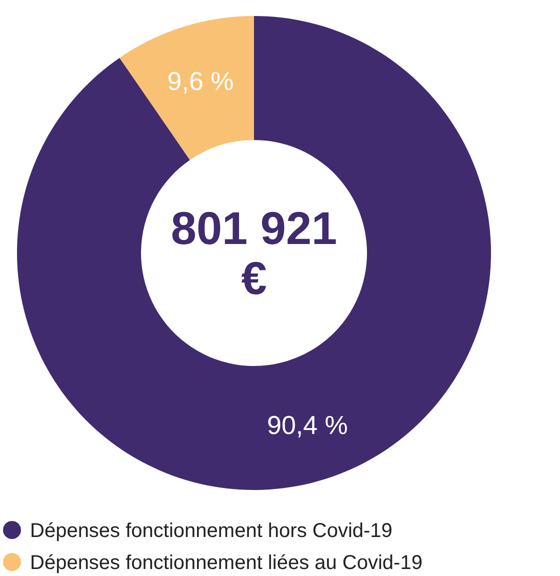  I want to click on text: 801 921 €, so click(254, 253).